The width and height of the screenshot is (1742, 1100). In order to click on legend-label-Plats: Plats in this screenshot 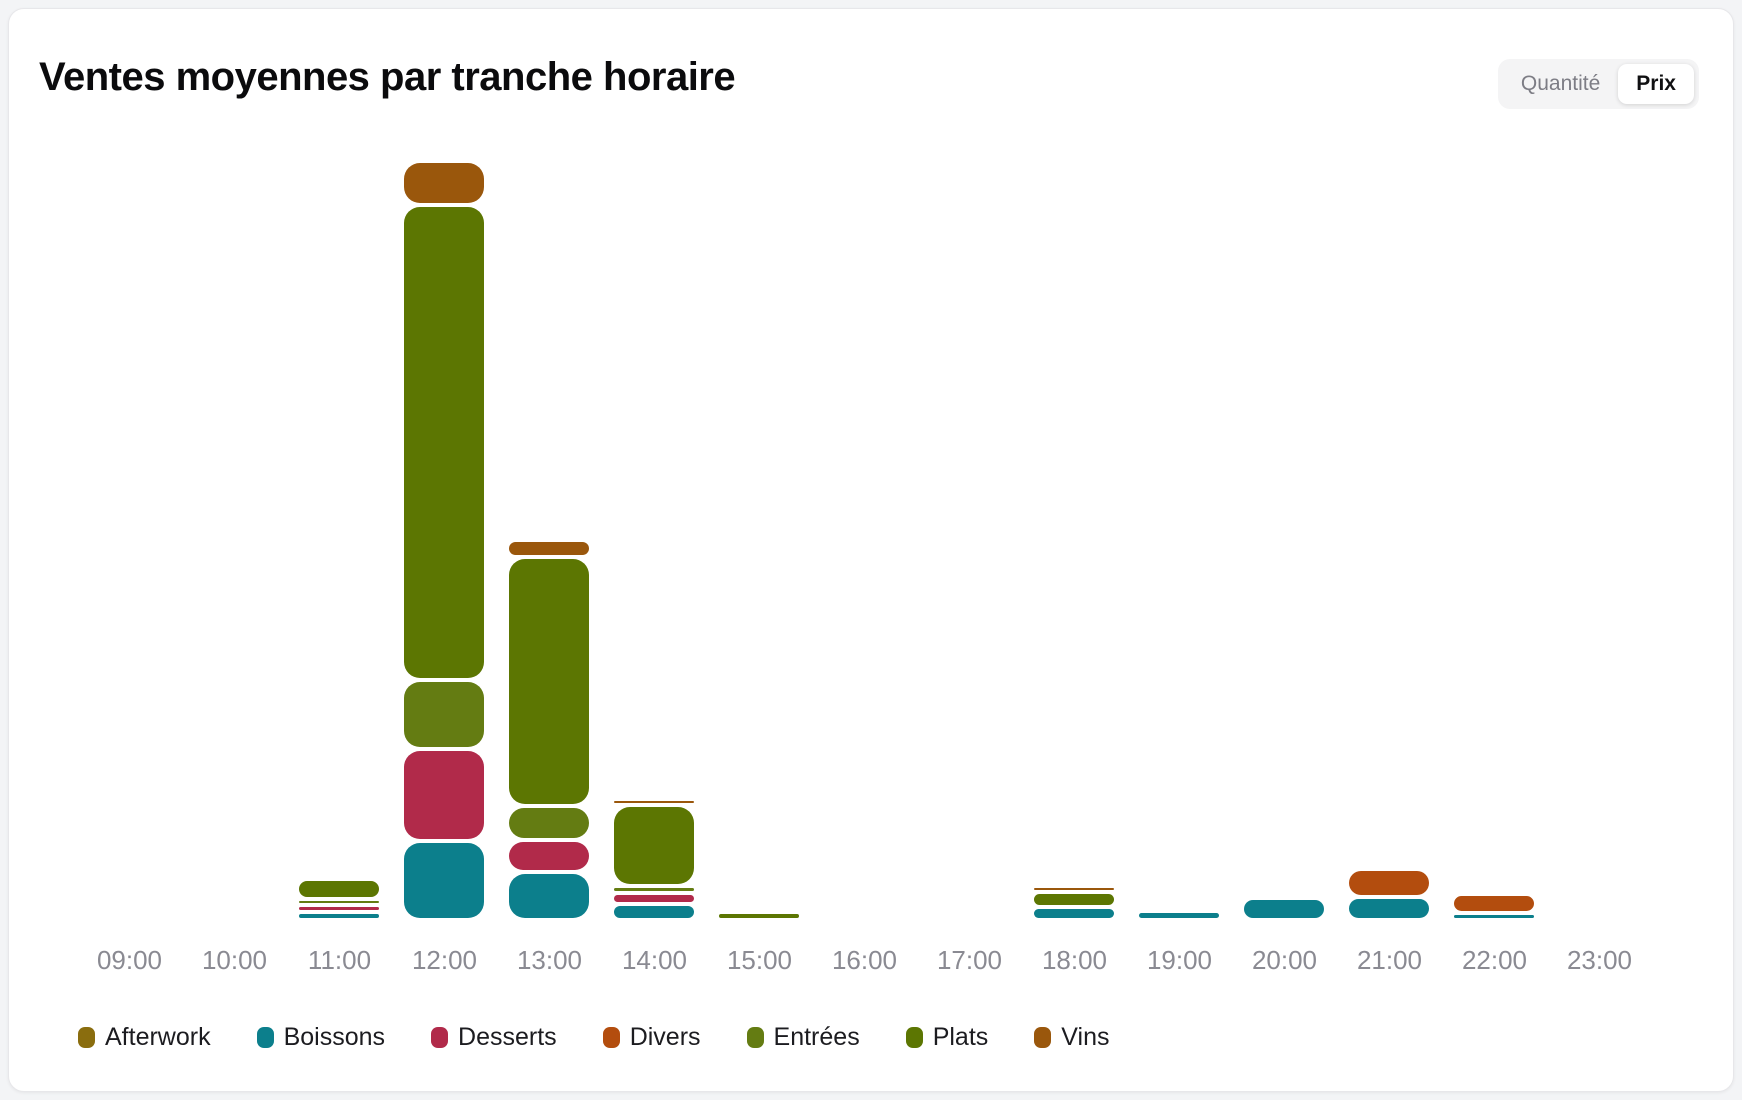, I will do `click(960, 1037)`.